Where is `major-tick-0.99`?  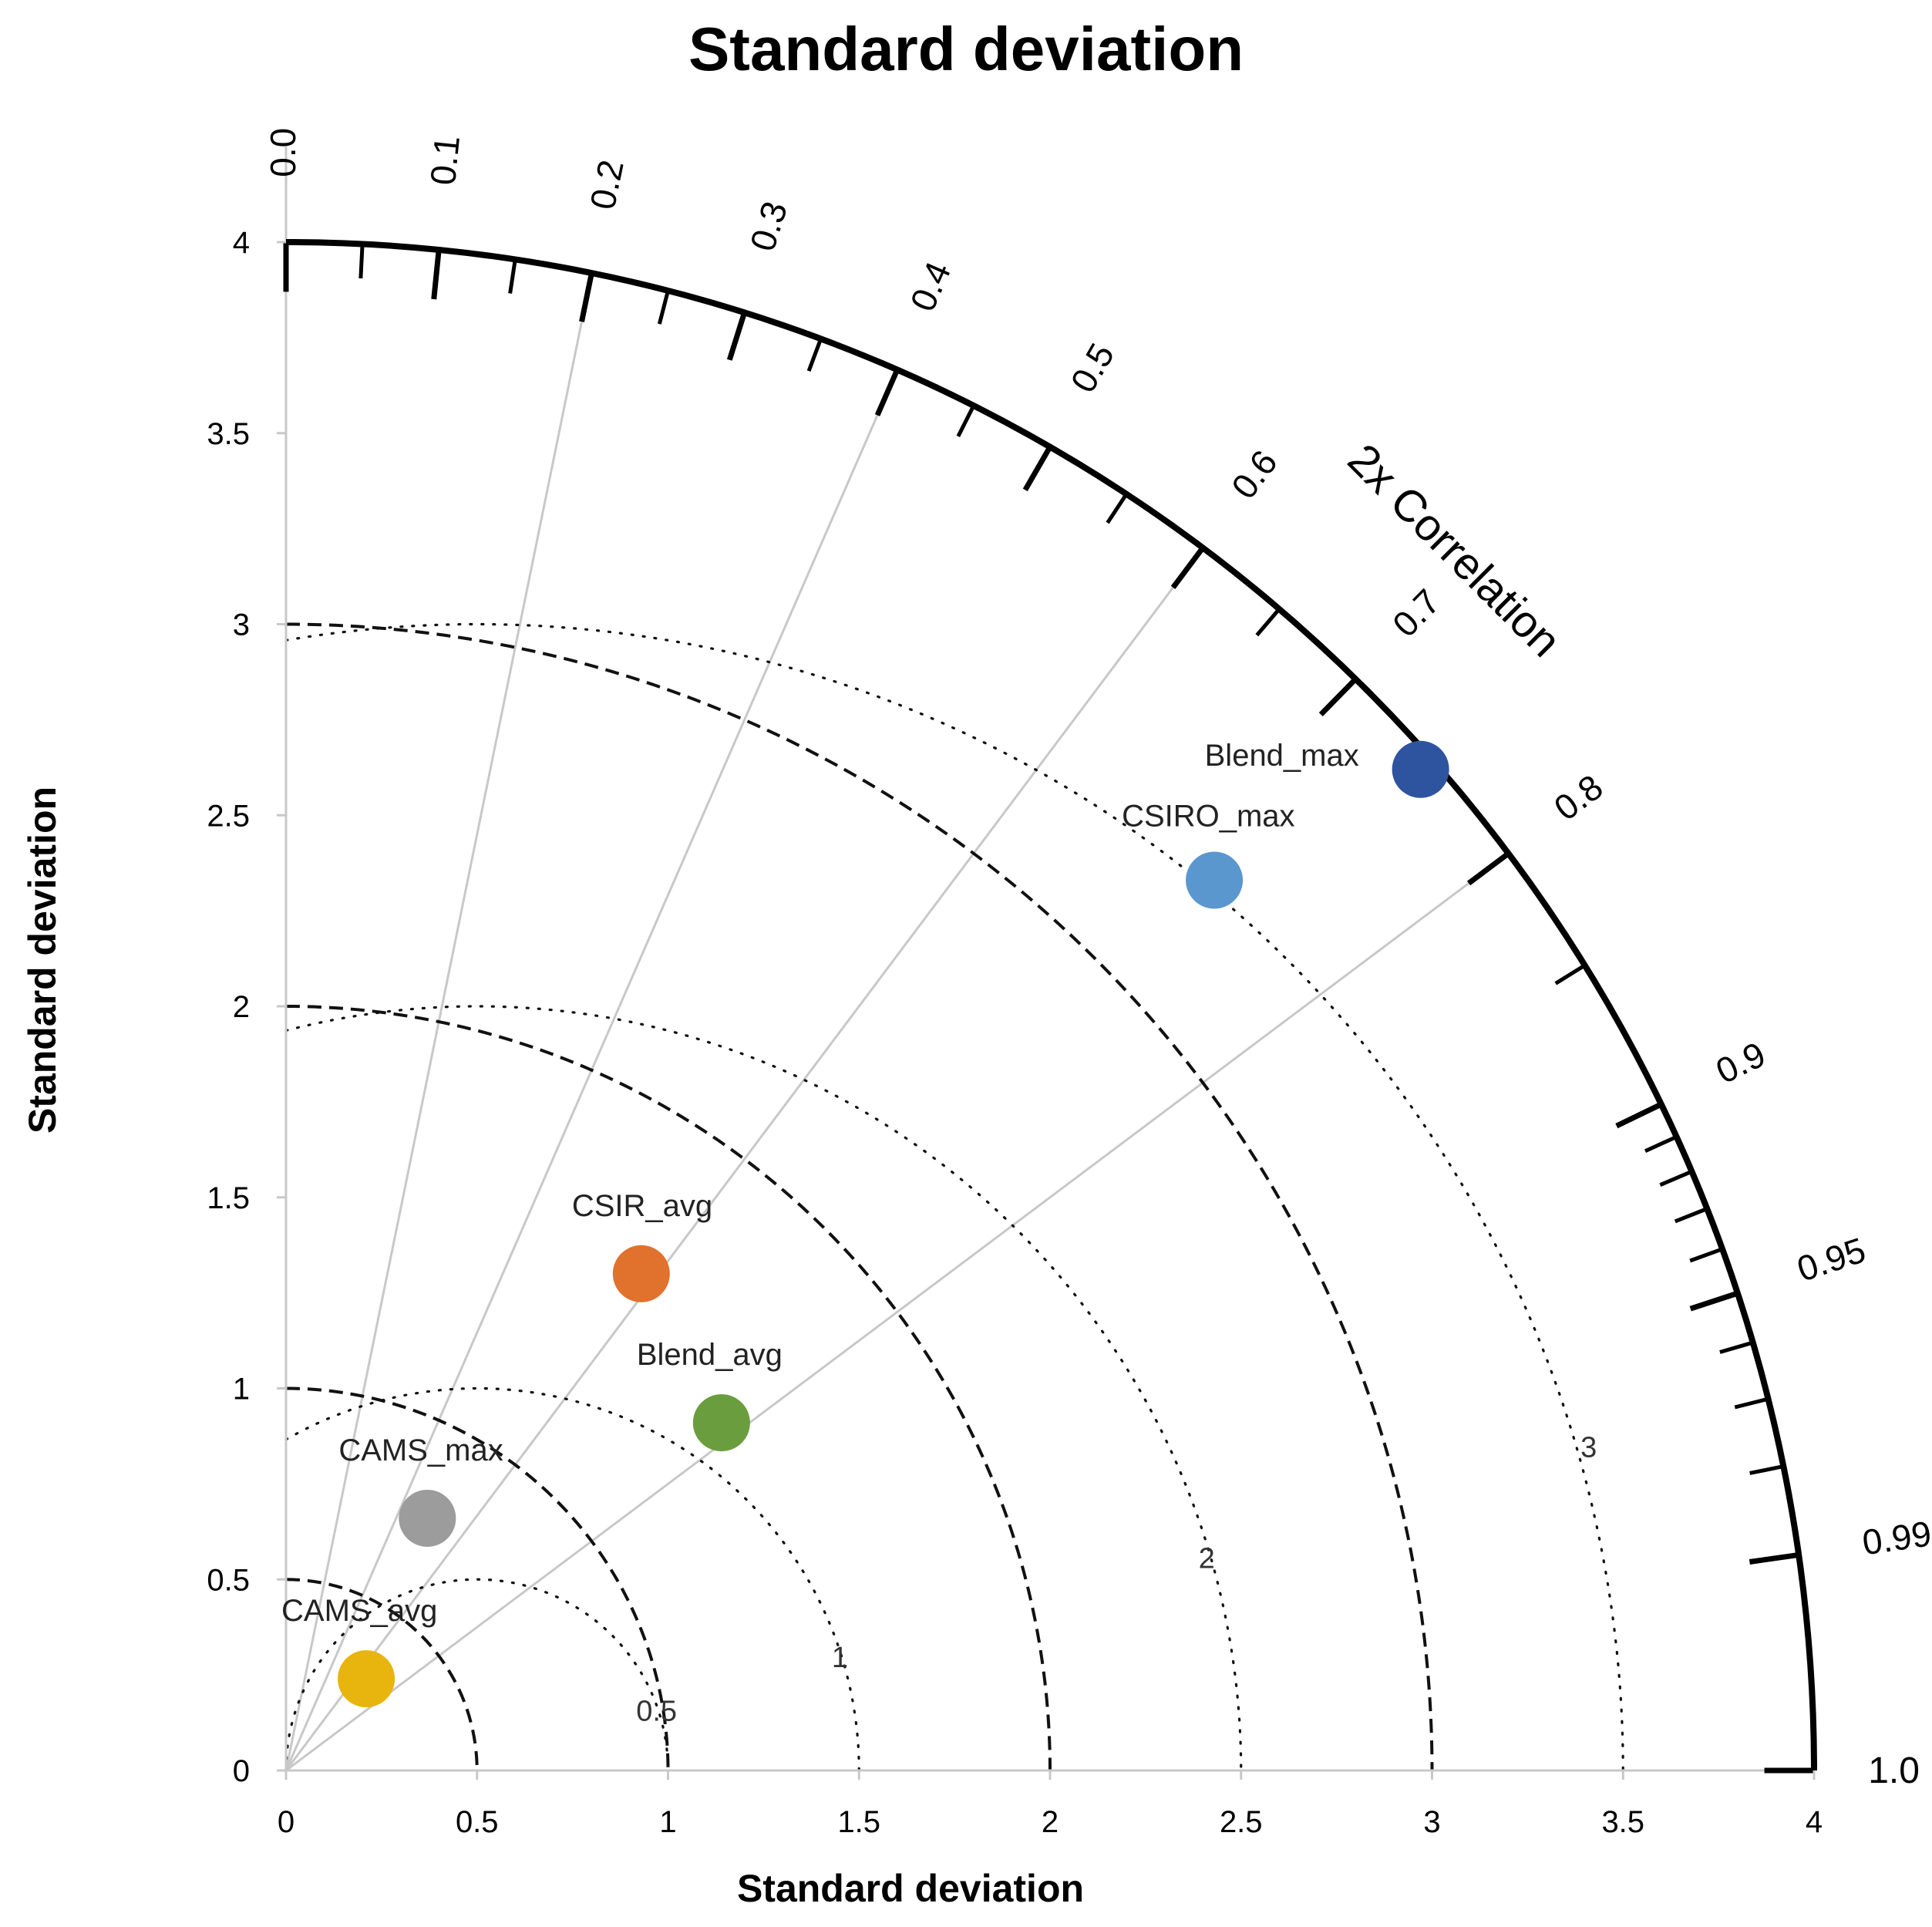
major-tick-0.99 is located at coordinates (1774, 1558).